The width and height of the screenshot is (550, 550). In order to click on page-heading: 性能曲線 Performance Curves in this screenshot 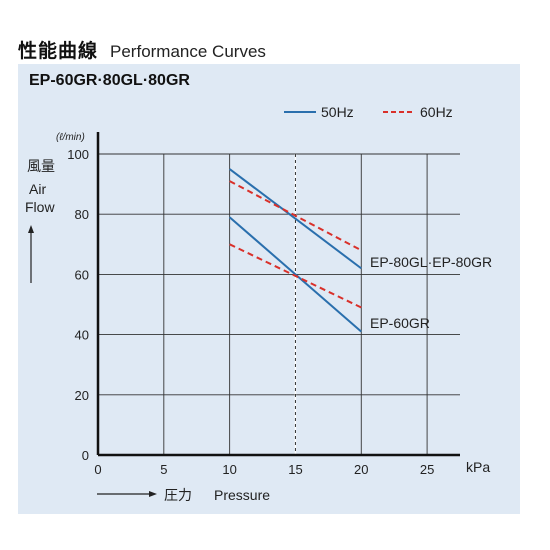, I will do `click(142, 49)`.